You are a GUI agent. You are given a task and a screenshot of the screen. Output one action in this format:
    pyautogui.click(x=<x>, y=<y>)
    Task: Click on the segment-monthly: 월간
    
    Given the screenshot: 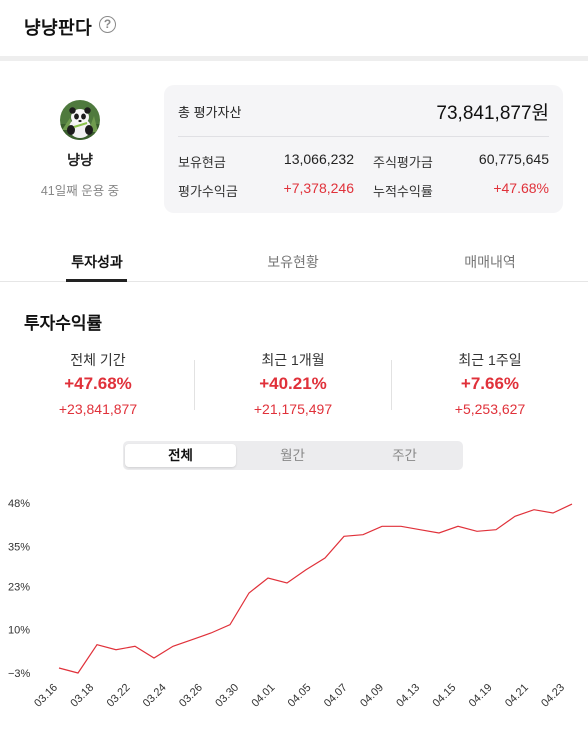 What is the action you would take?
    pyautogui.click(x=292, y=455)
    